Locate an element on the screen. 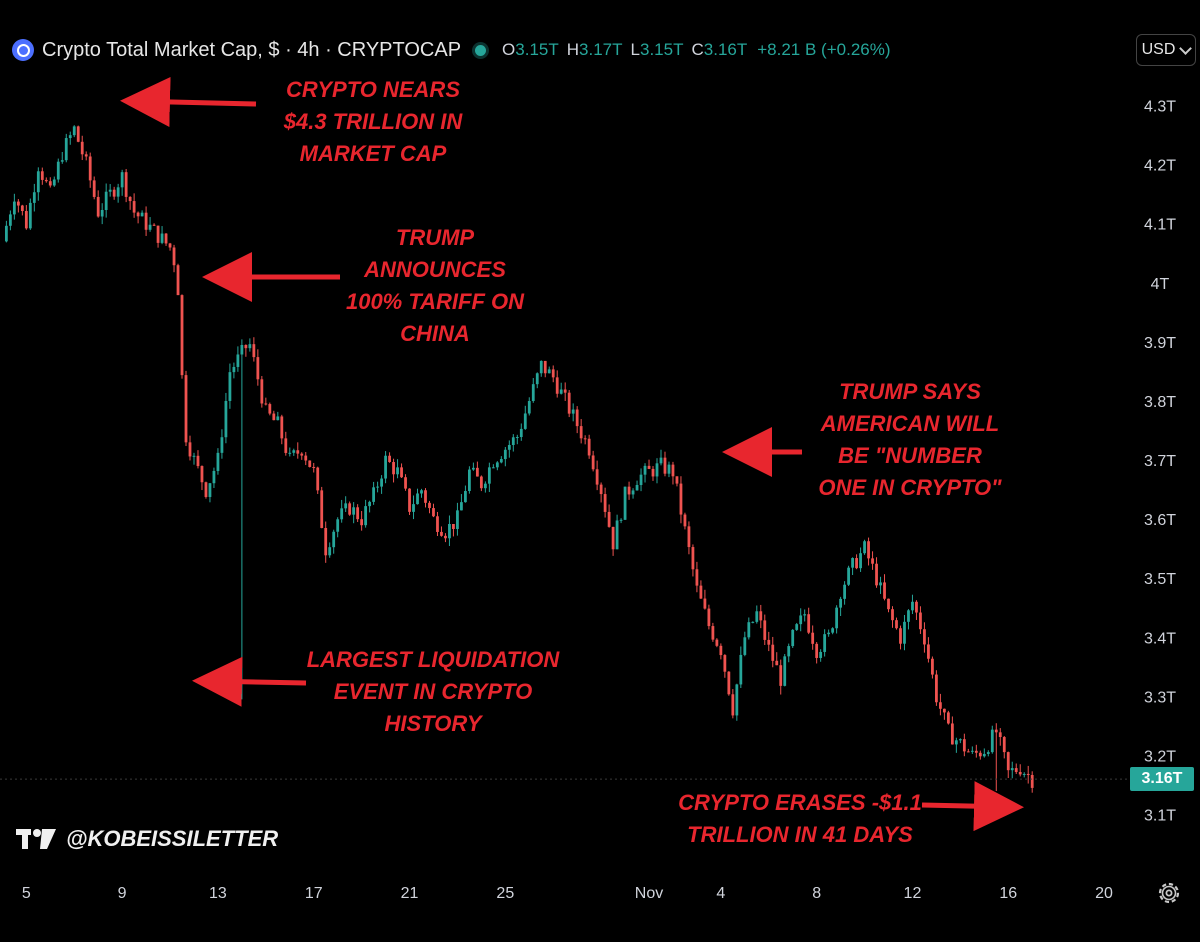  arrow-peak is located at coordinates (188, 101).